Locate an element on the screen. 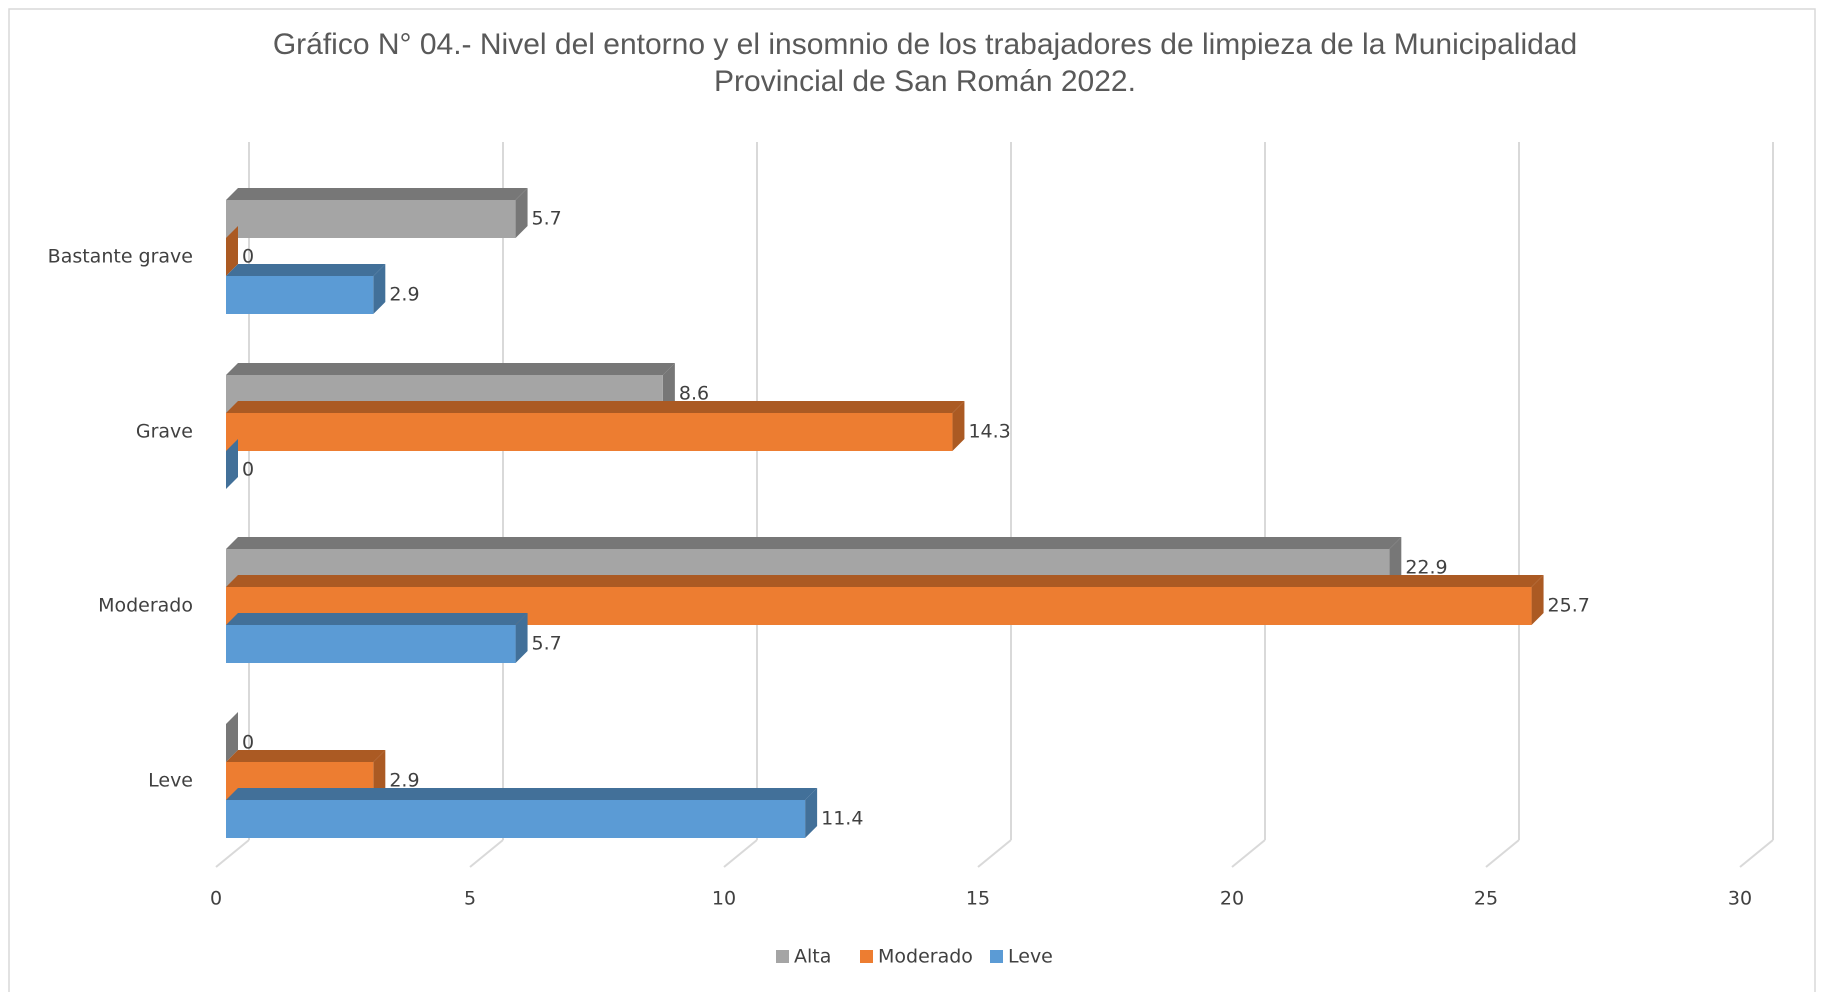 The height and width of the screenshot is (992, 1825). x-tick-label: 25 is located at coordinates (1486, 899).